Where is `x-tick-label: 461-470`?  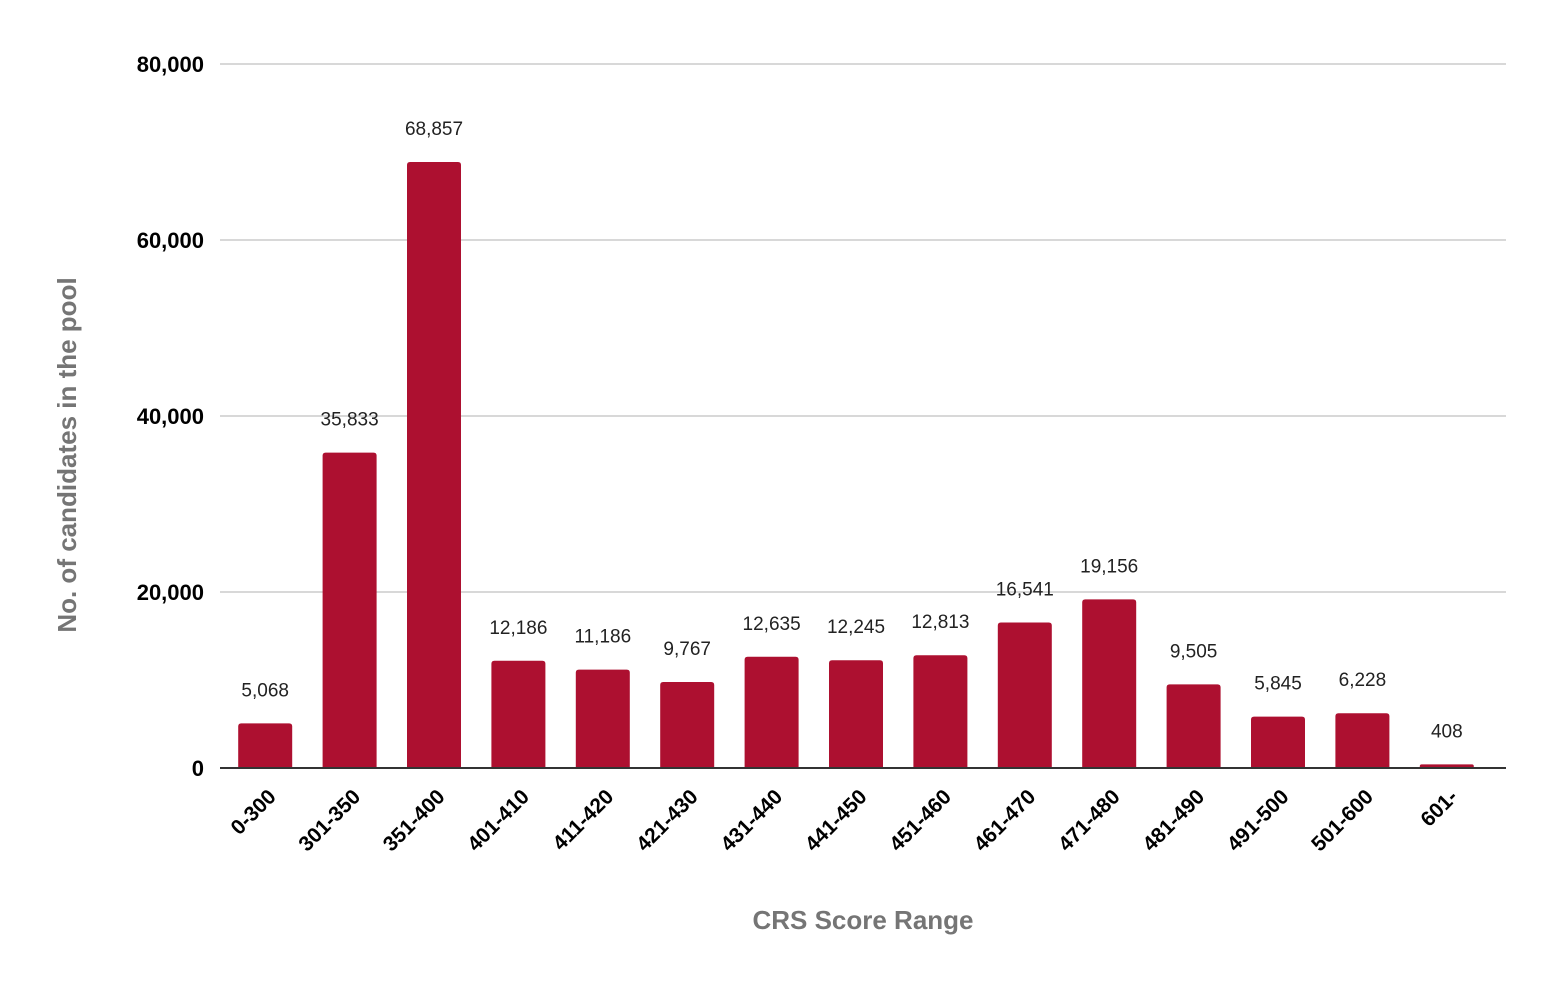 x-tick-label: 461-470 is located at coordinates (1005, 820).